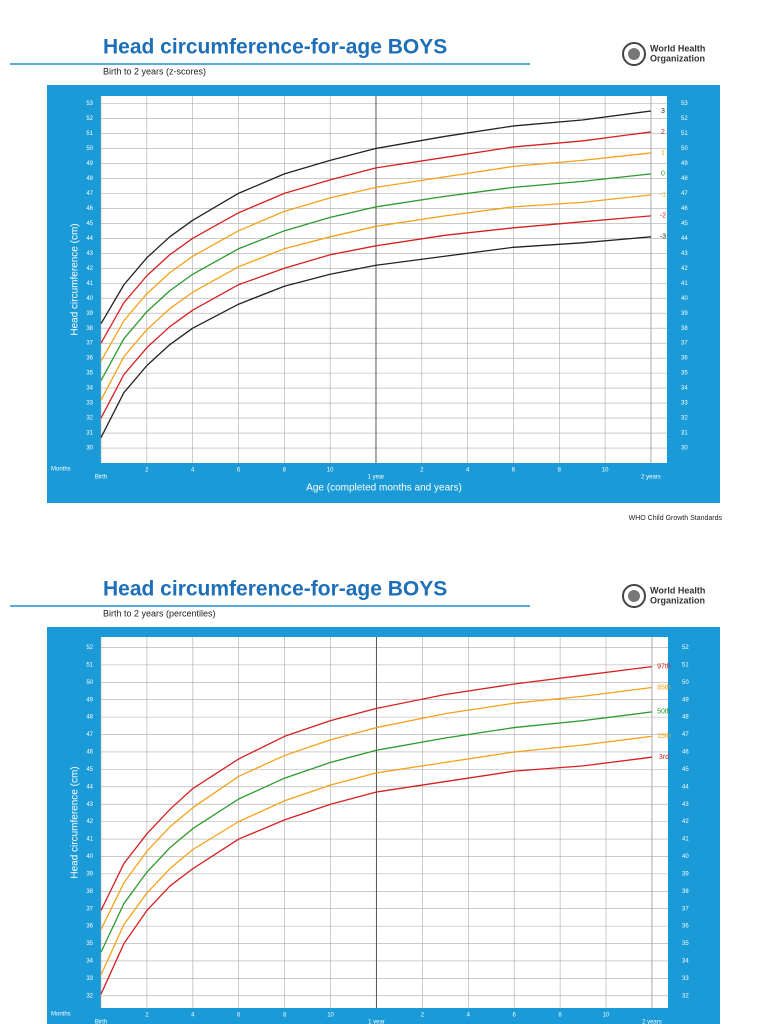  What do you see at coordinates (89, 857) in the screenshot?
I see `y-tick-label: 40` at bounding box center [89, 857].